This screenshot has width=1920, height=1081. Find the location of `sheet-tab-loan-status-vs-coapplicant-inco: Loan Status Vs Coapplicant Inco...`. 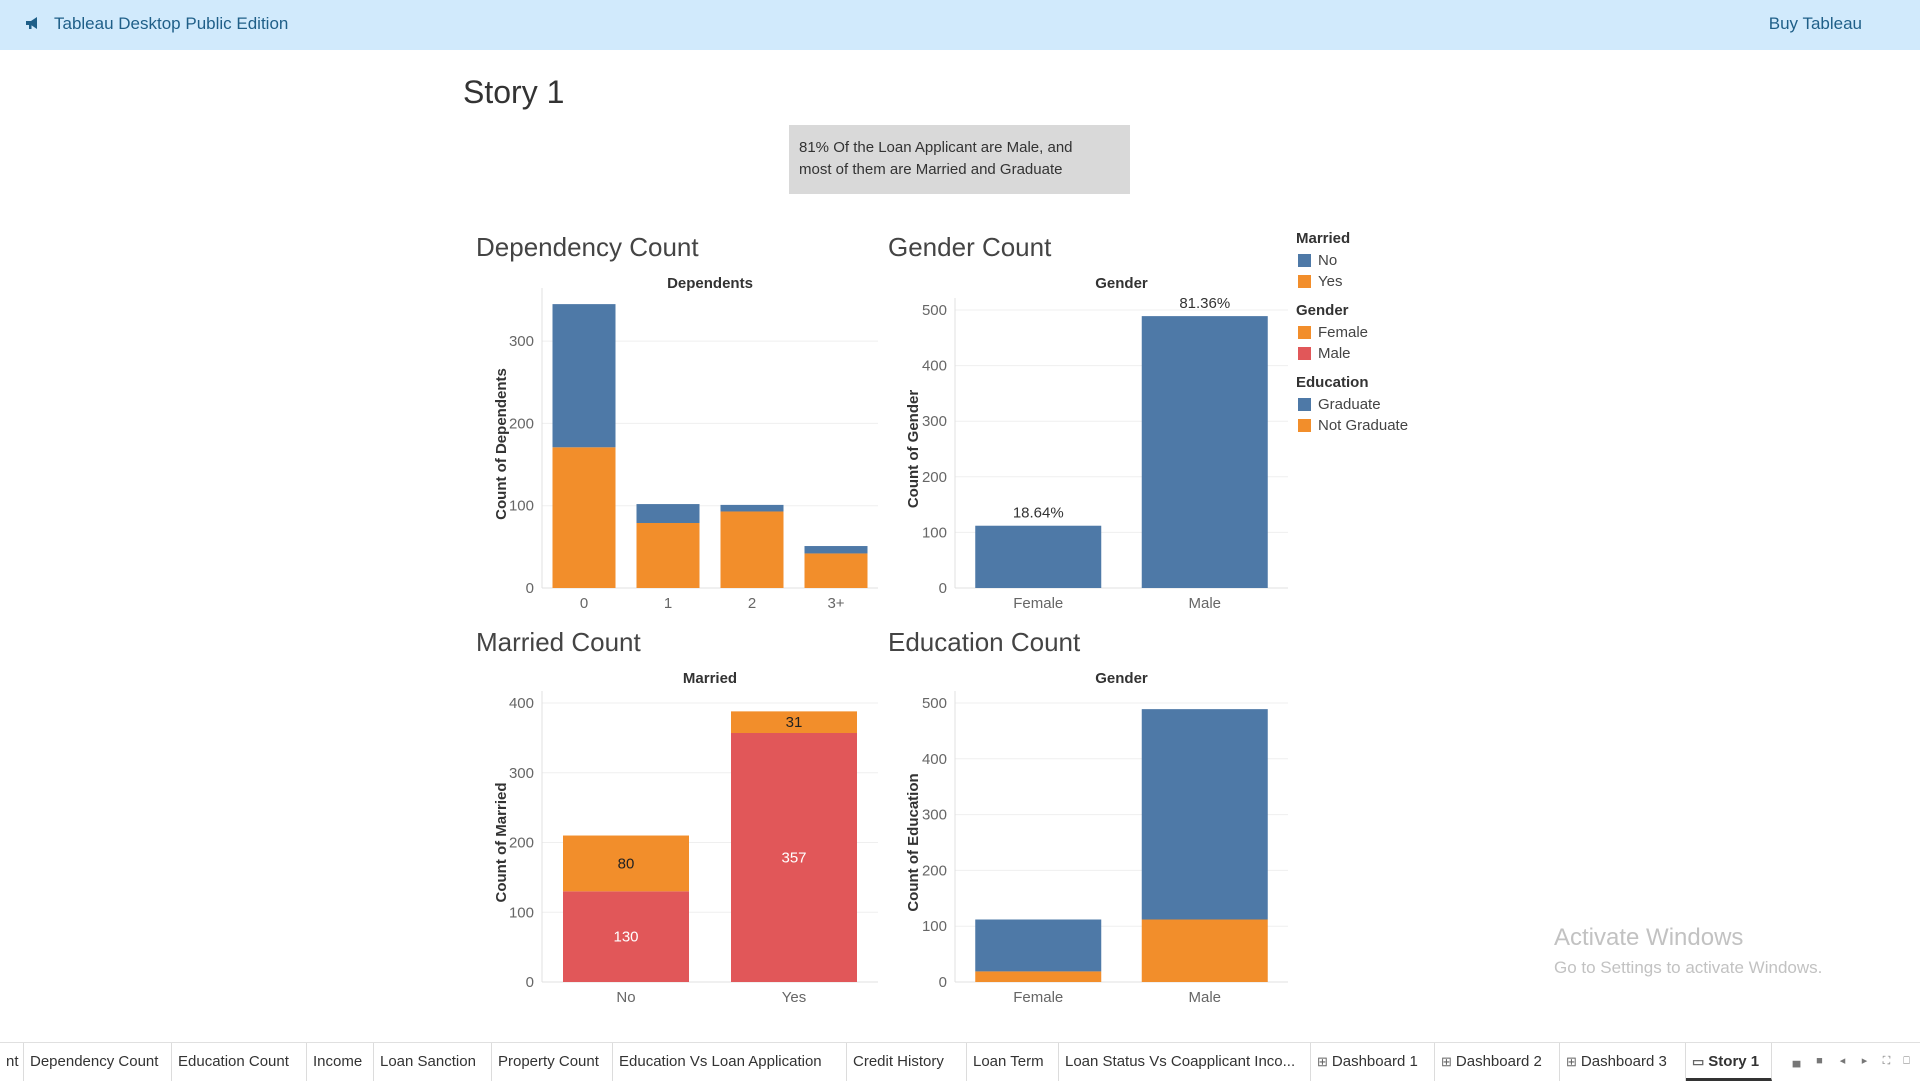

sheet-tab-loan-status-vs-coapplicant-inco: Loan Status Vs Coapplicant Inco... is located at coordinates (1185, 1062).